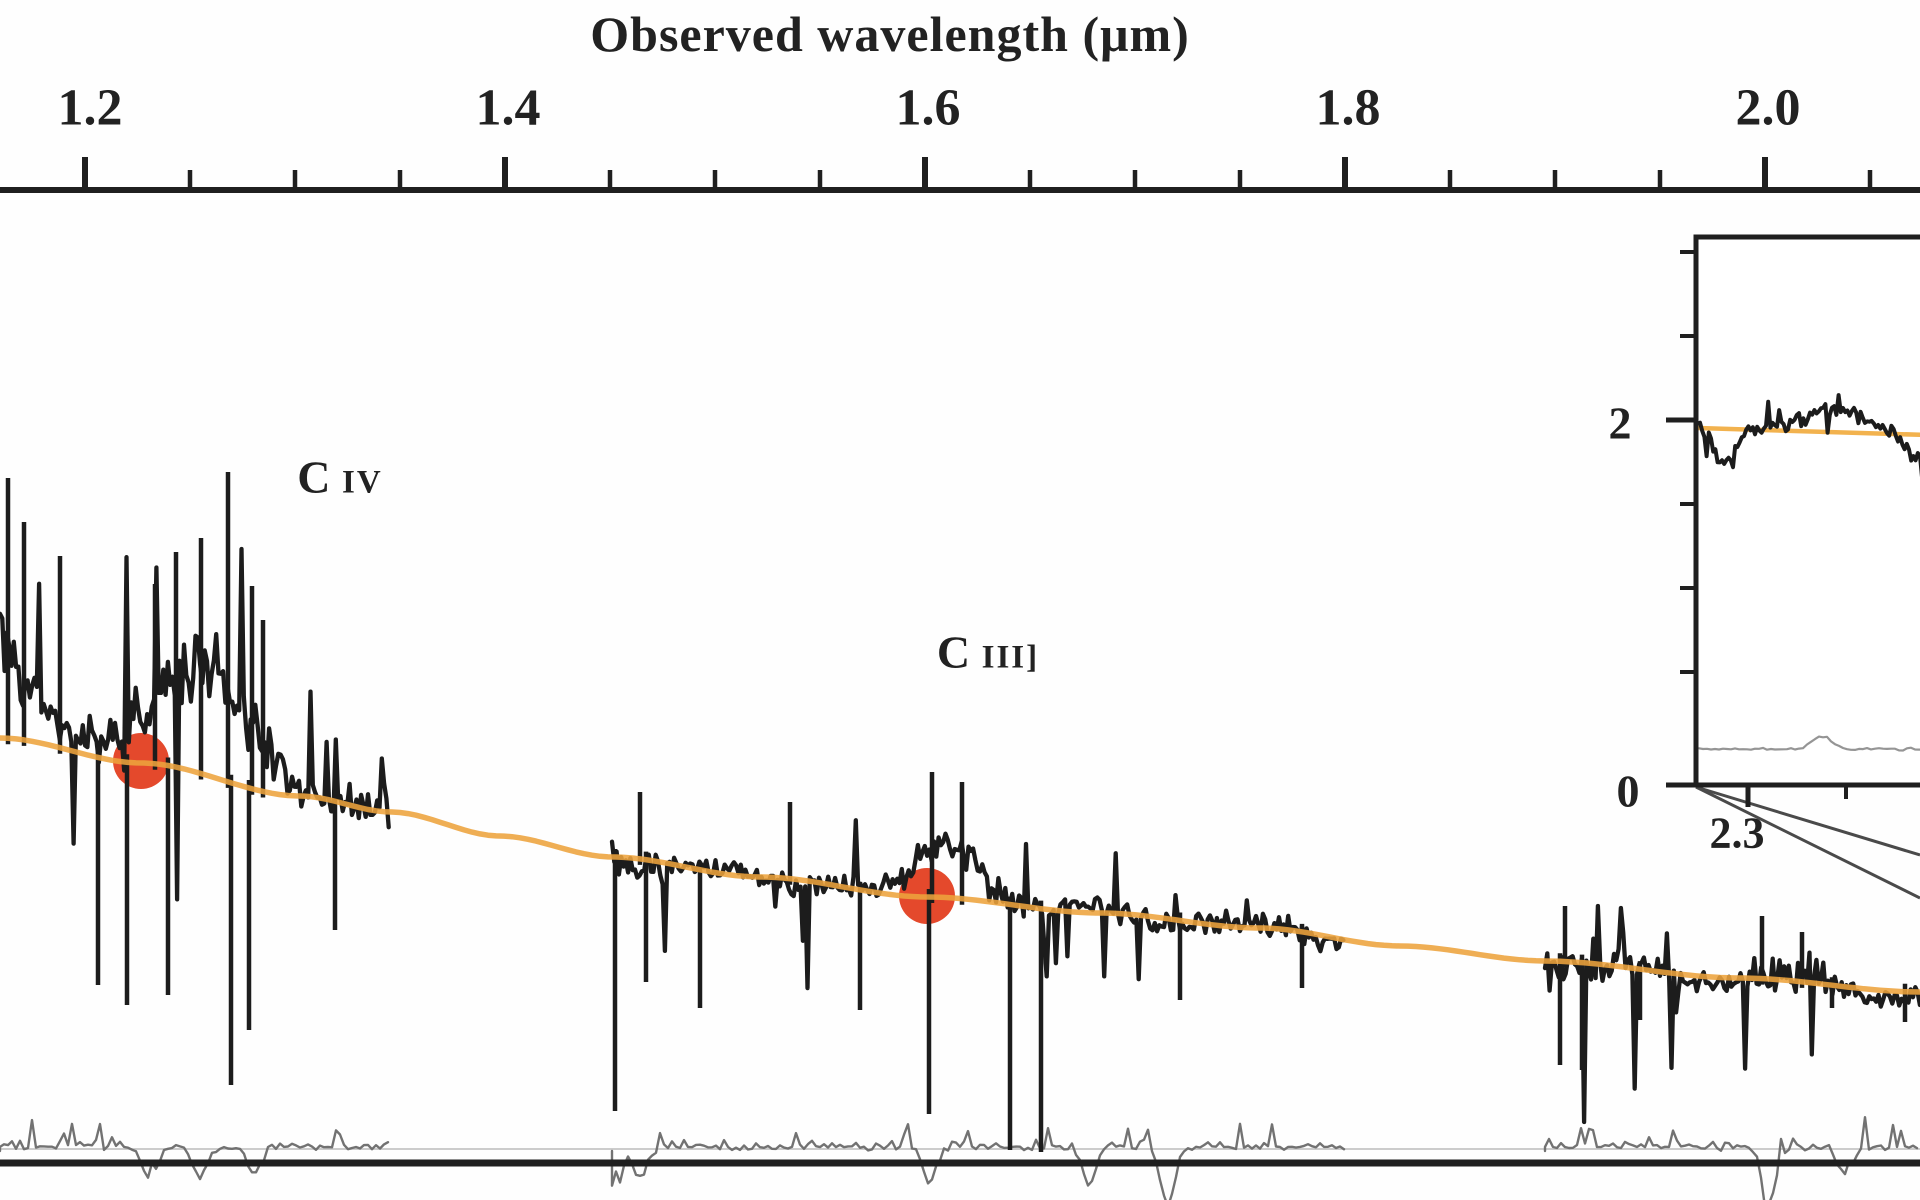 This screenshot has width=1920, height=1200. What do you see at coordinates (928, 108) in the screenshot?
I see `x-tick-label-1-6: 1.6` at bounding box center [928, 108].